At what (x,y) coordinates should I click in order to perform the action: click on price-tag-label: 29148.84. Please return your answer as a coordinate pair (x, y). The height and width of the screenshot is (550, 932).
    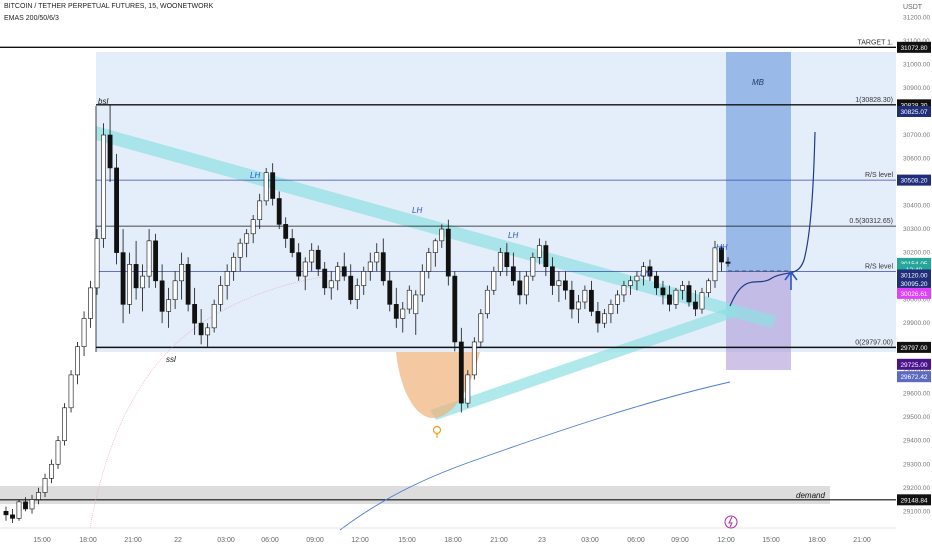
    Looking at the image, I should click on (913, 500).